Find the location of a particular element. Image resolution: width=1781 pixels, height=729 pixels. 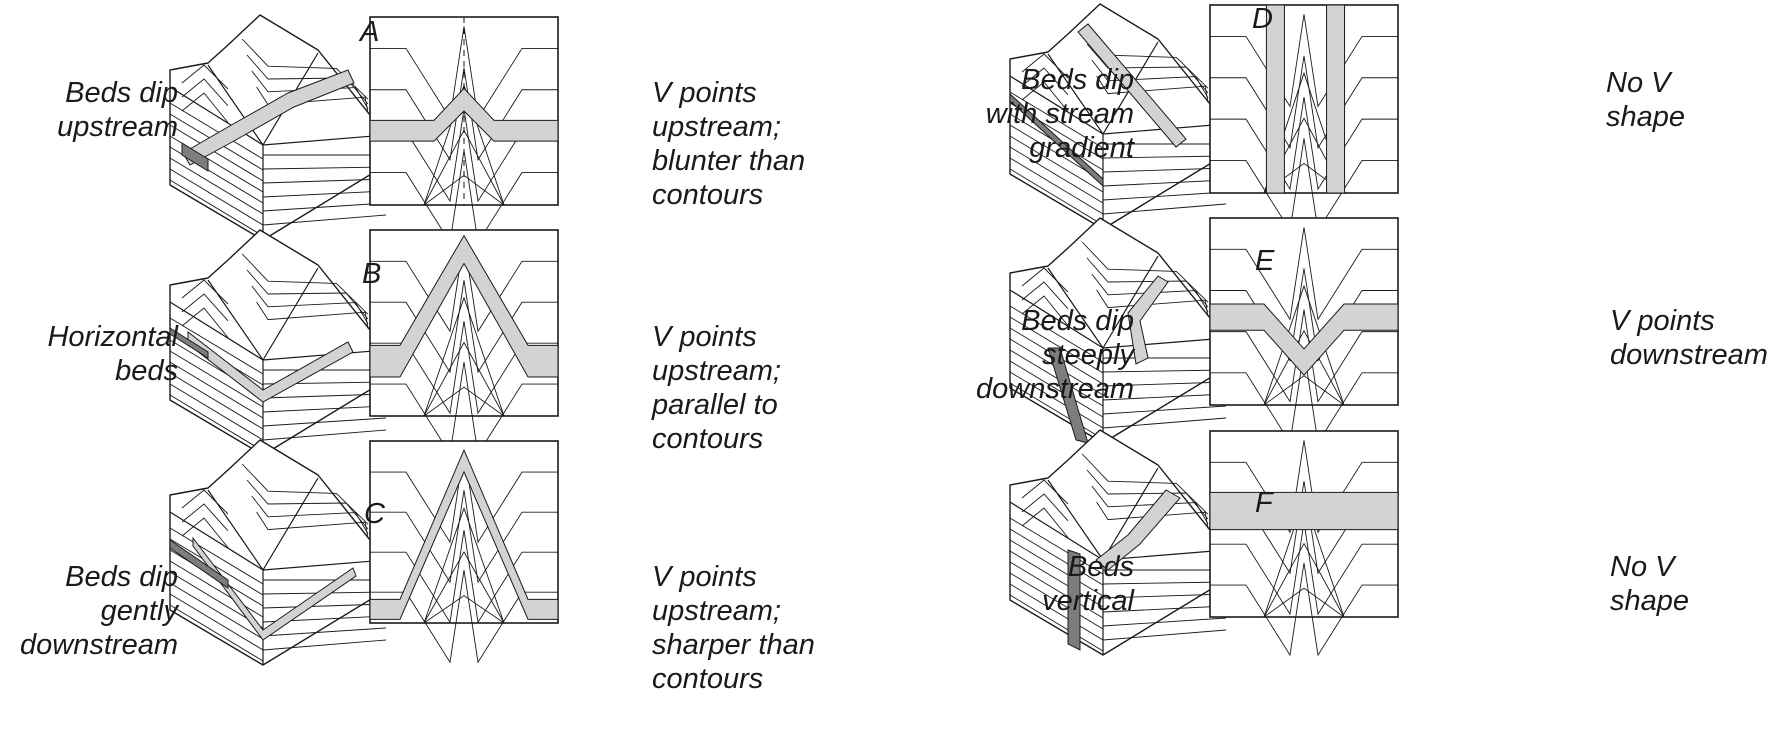

panel-d-letter: D is located at coordinates (1262, 19).